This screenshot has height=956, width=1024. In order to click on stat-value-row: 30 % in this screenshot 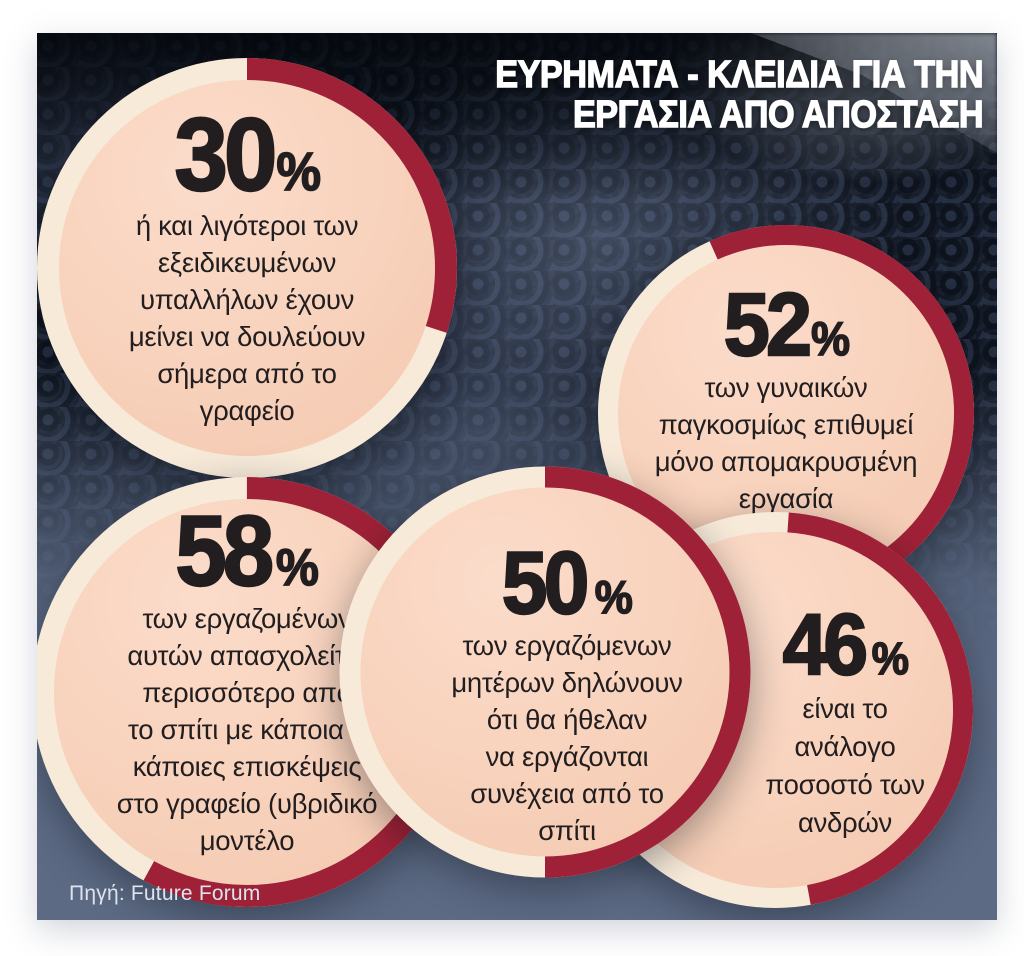, I will do `click(247, 154)`.